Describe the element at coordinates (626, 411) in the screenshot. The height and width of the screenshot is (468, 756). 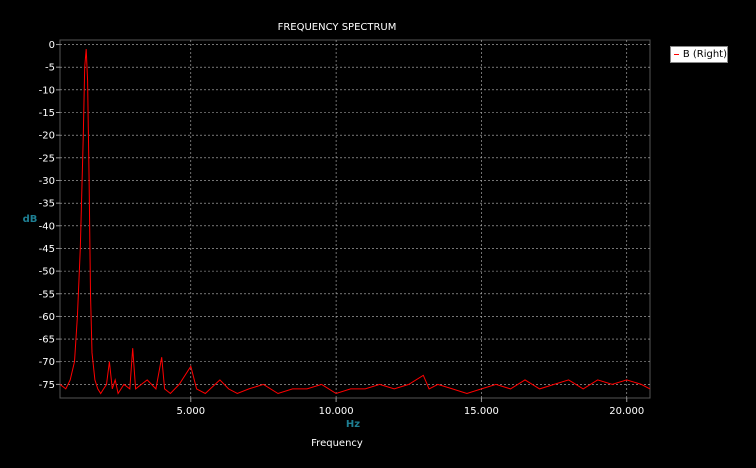
I see `x-tick-label: 20.000` at that location.